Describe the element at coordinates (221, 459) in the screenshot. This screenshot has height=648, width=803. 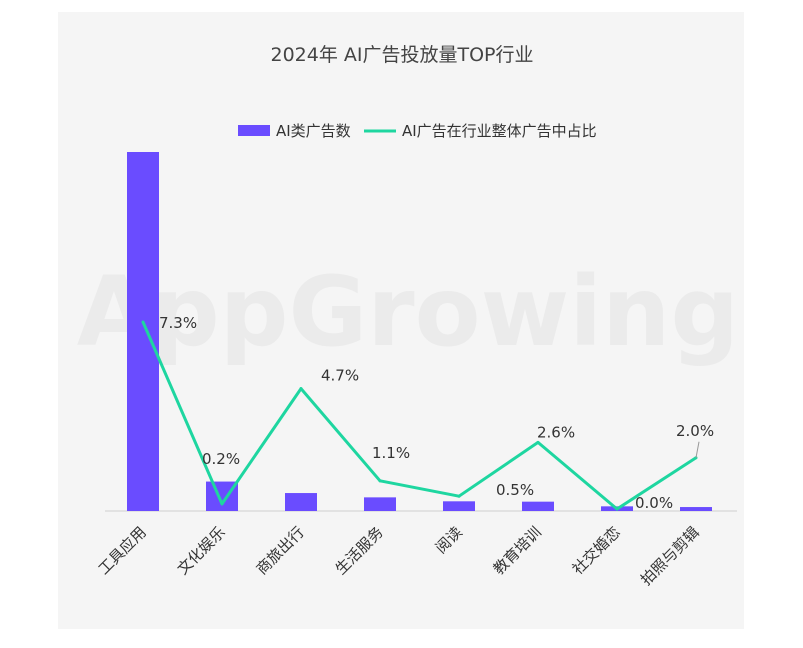
I see `data-label-1: 0.2%` at that location.